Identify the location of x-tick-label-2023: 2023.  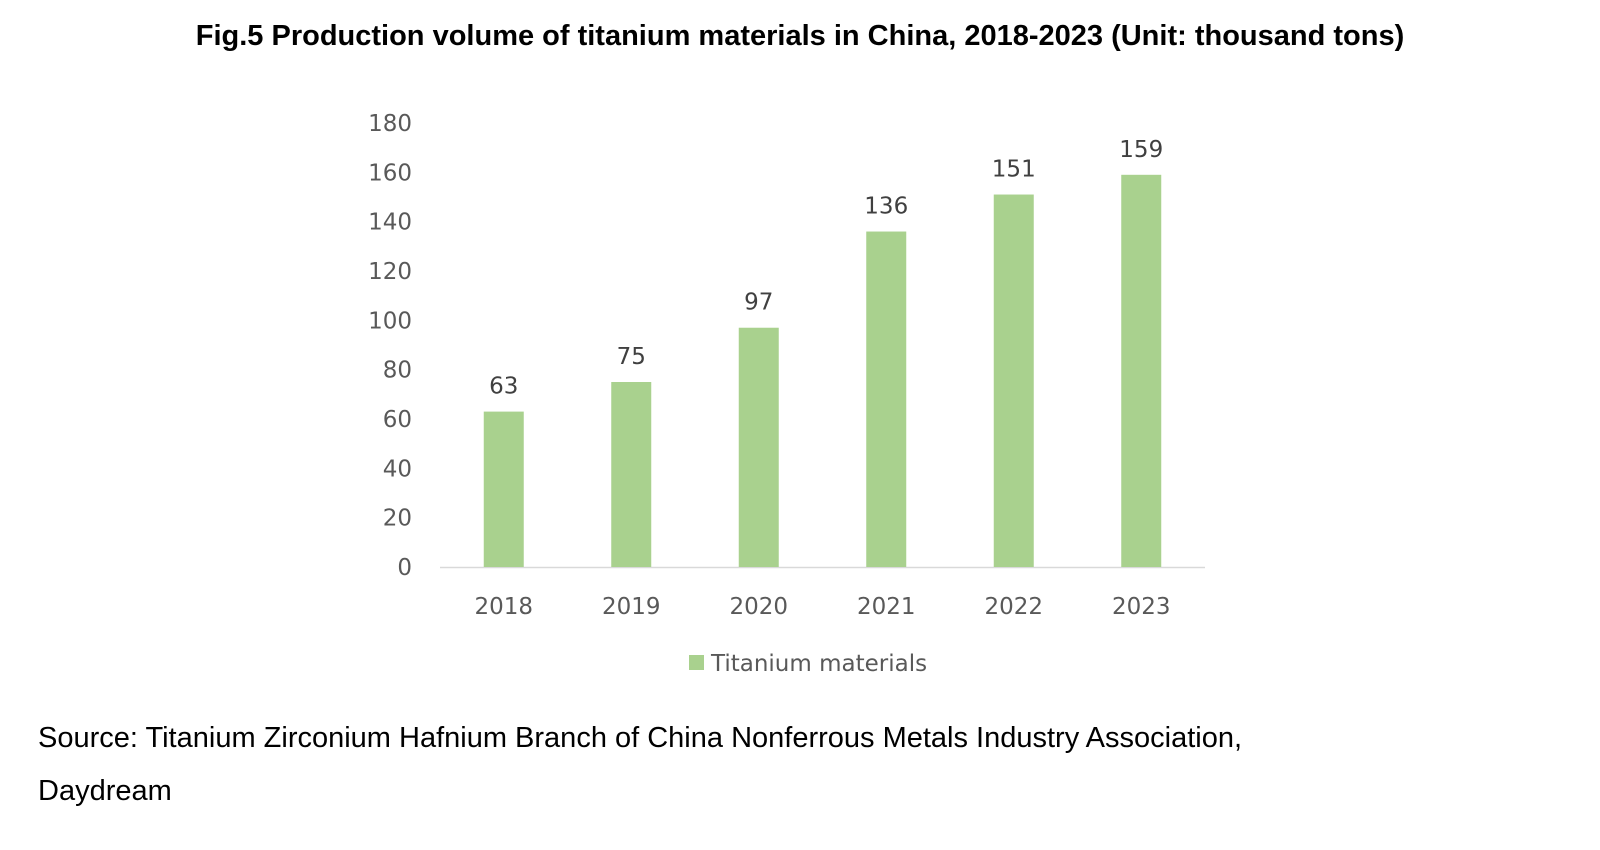
(1141, 607).